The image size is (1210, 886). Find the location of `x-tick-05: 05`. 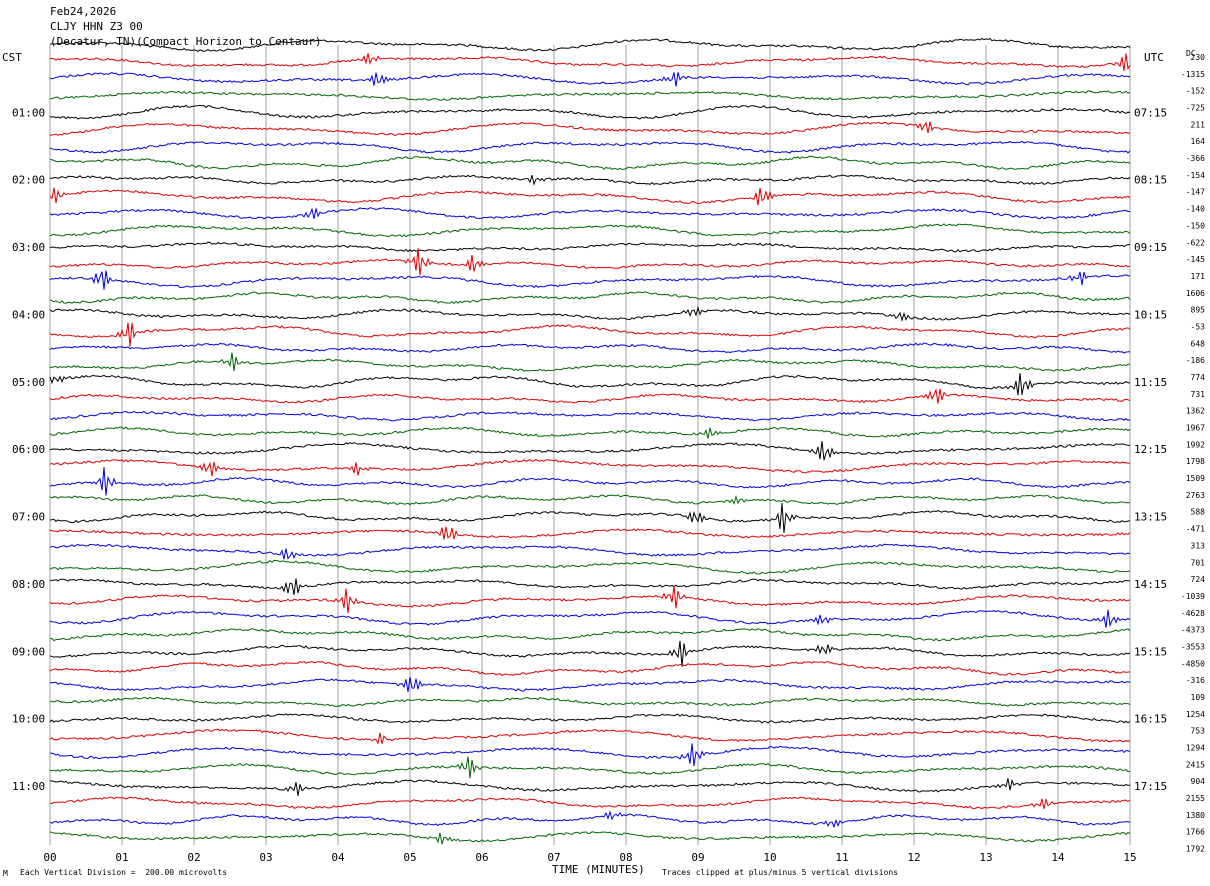

x-tick-05: 05 is located at coordinates (409, 857).